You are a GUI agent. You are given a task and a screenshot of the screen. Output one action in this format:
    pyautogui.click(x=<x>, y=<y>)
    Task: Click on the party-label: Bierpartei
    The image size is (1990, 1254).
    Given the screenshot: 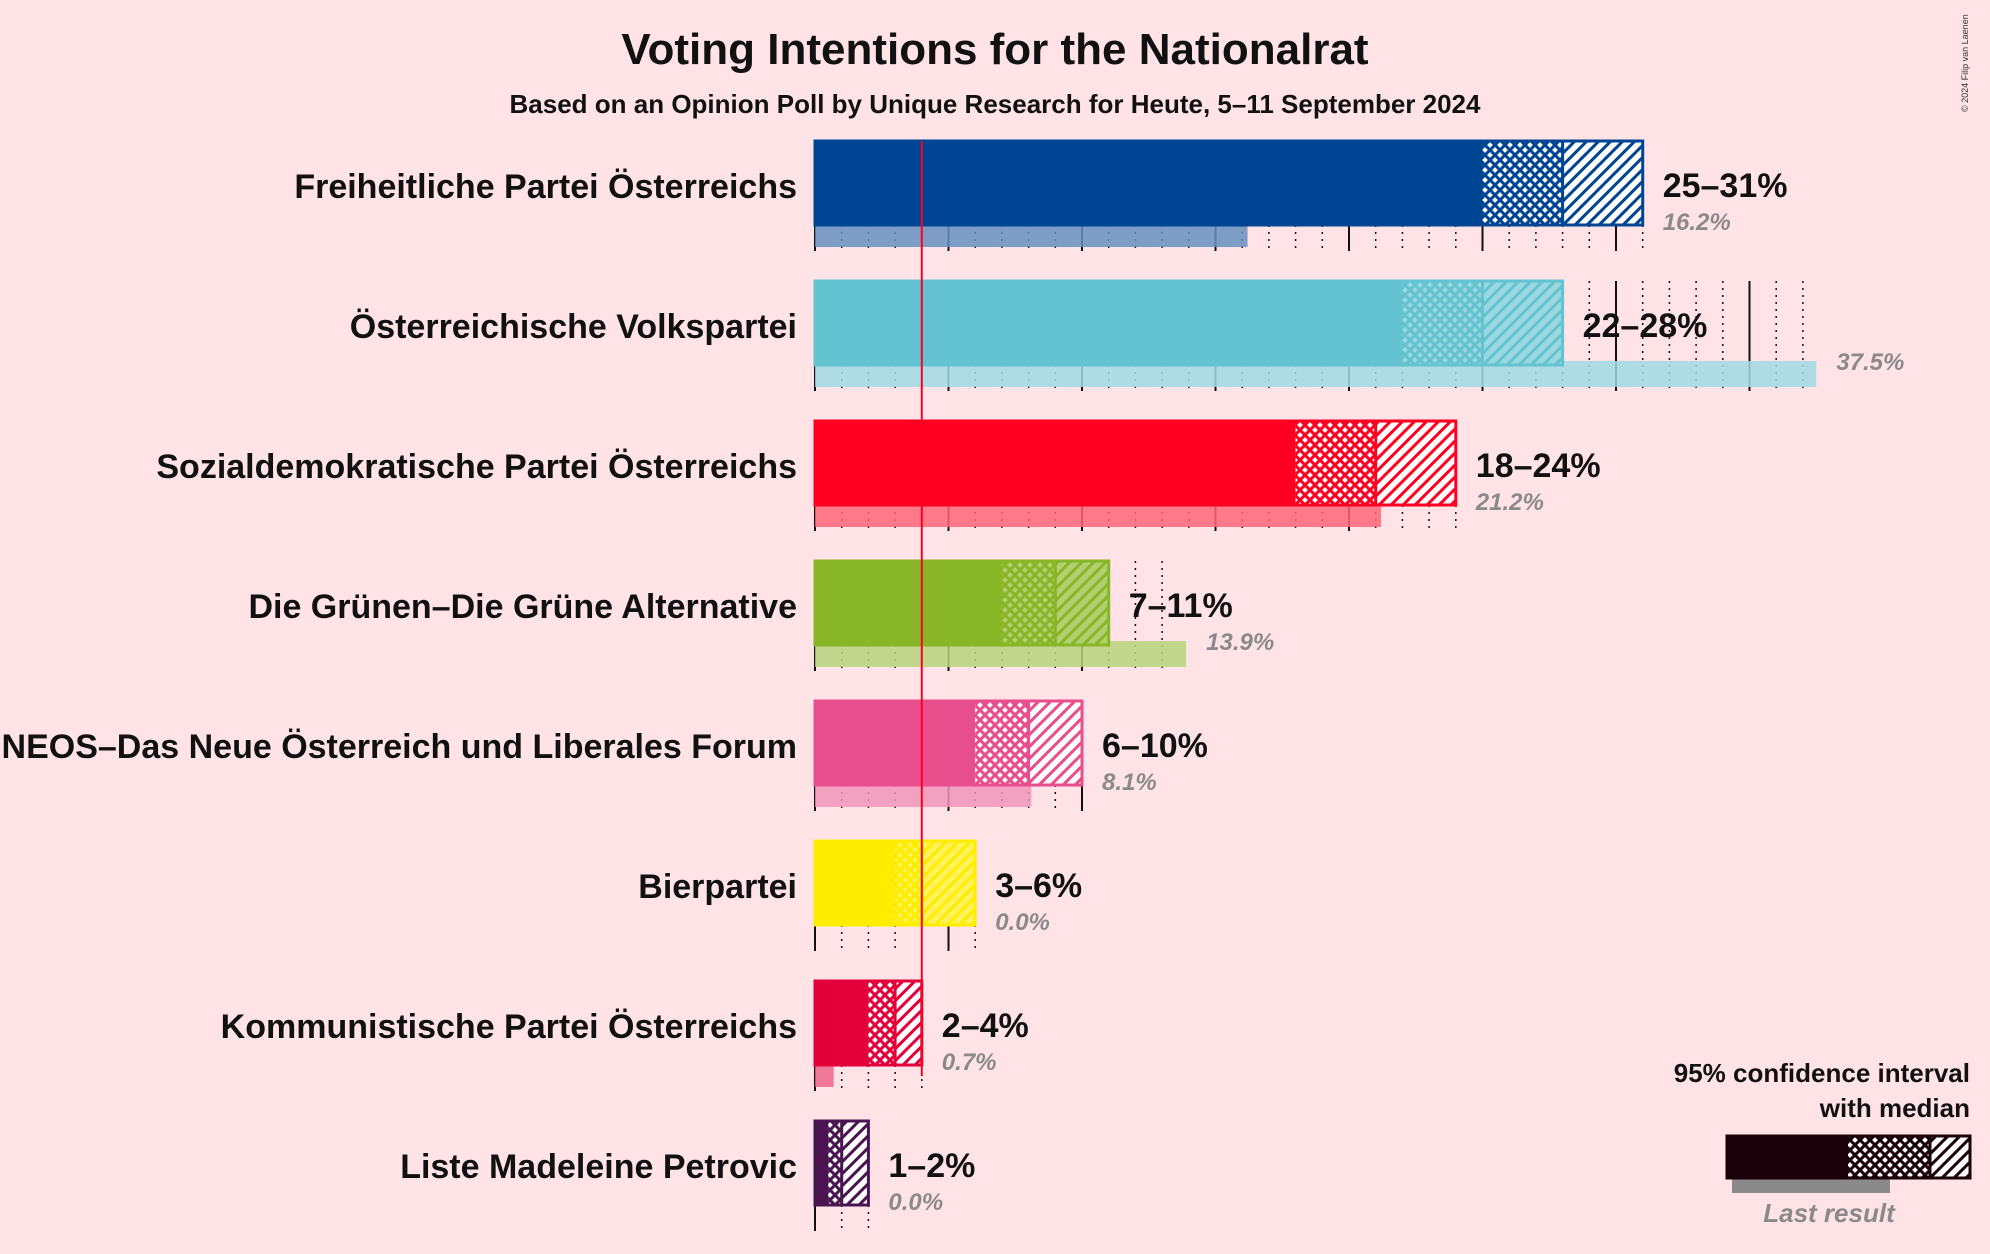 What is the action you would take?
    pyautogui.click(x=717, y=887)
    